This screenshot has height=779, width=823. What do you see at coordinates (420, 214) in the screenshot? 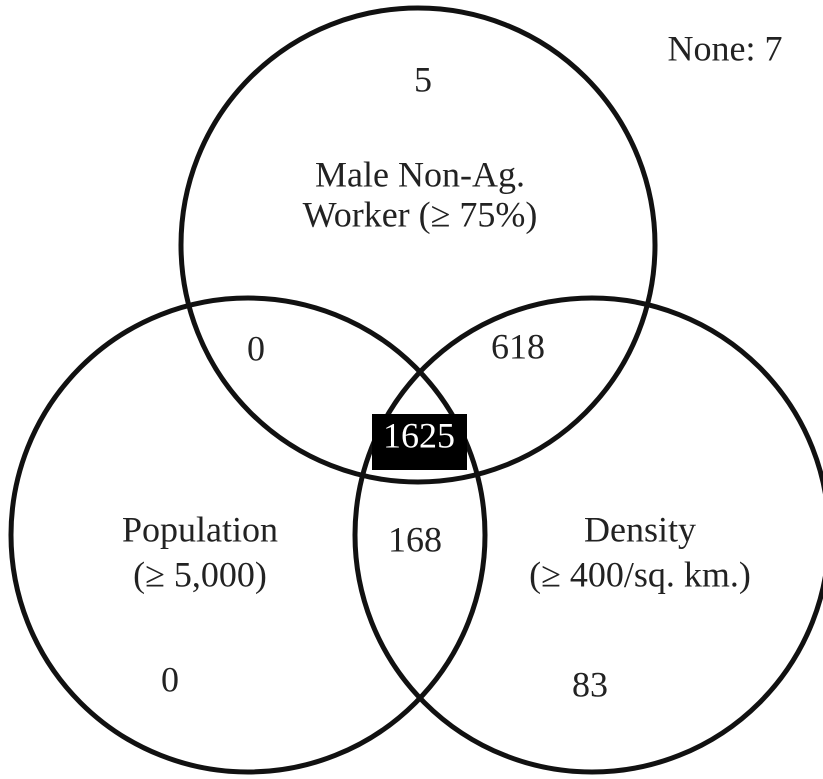
I see `set-label: Worker (≥ 75%)` at bounding box center [420, 214].